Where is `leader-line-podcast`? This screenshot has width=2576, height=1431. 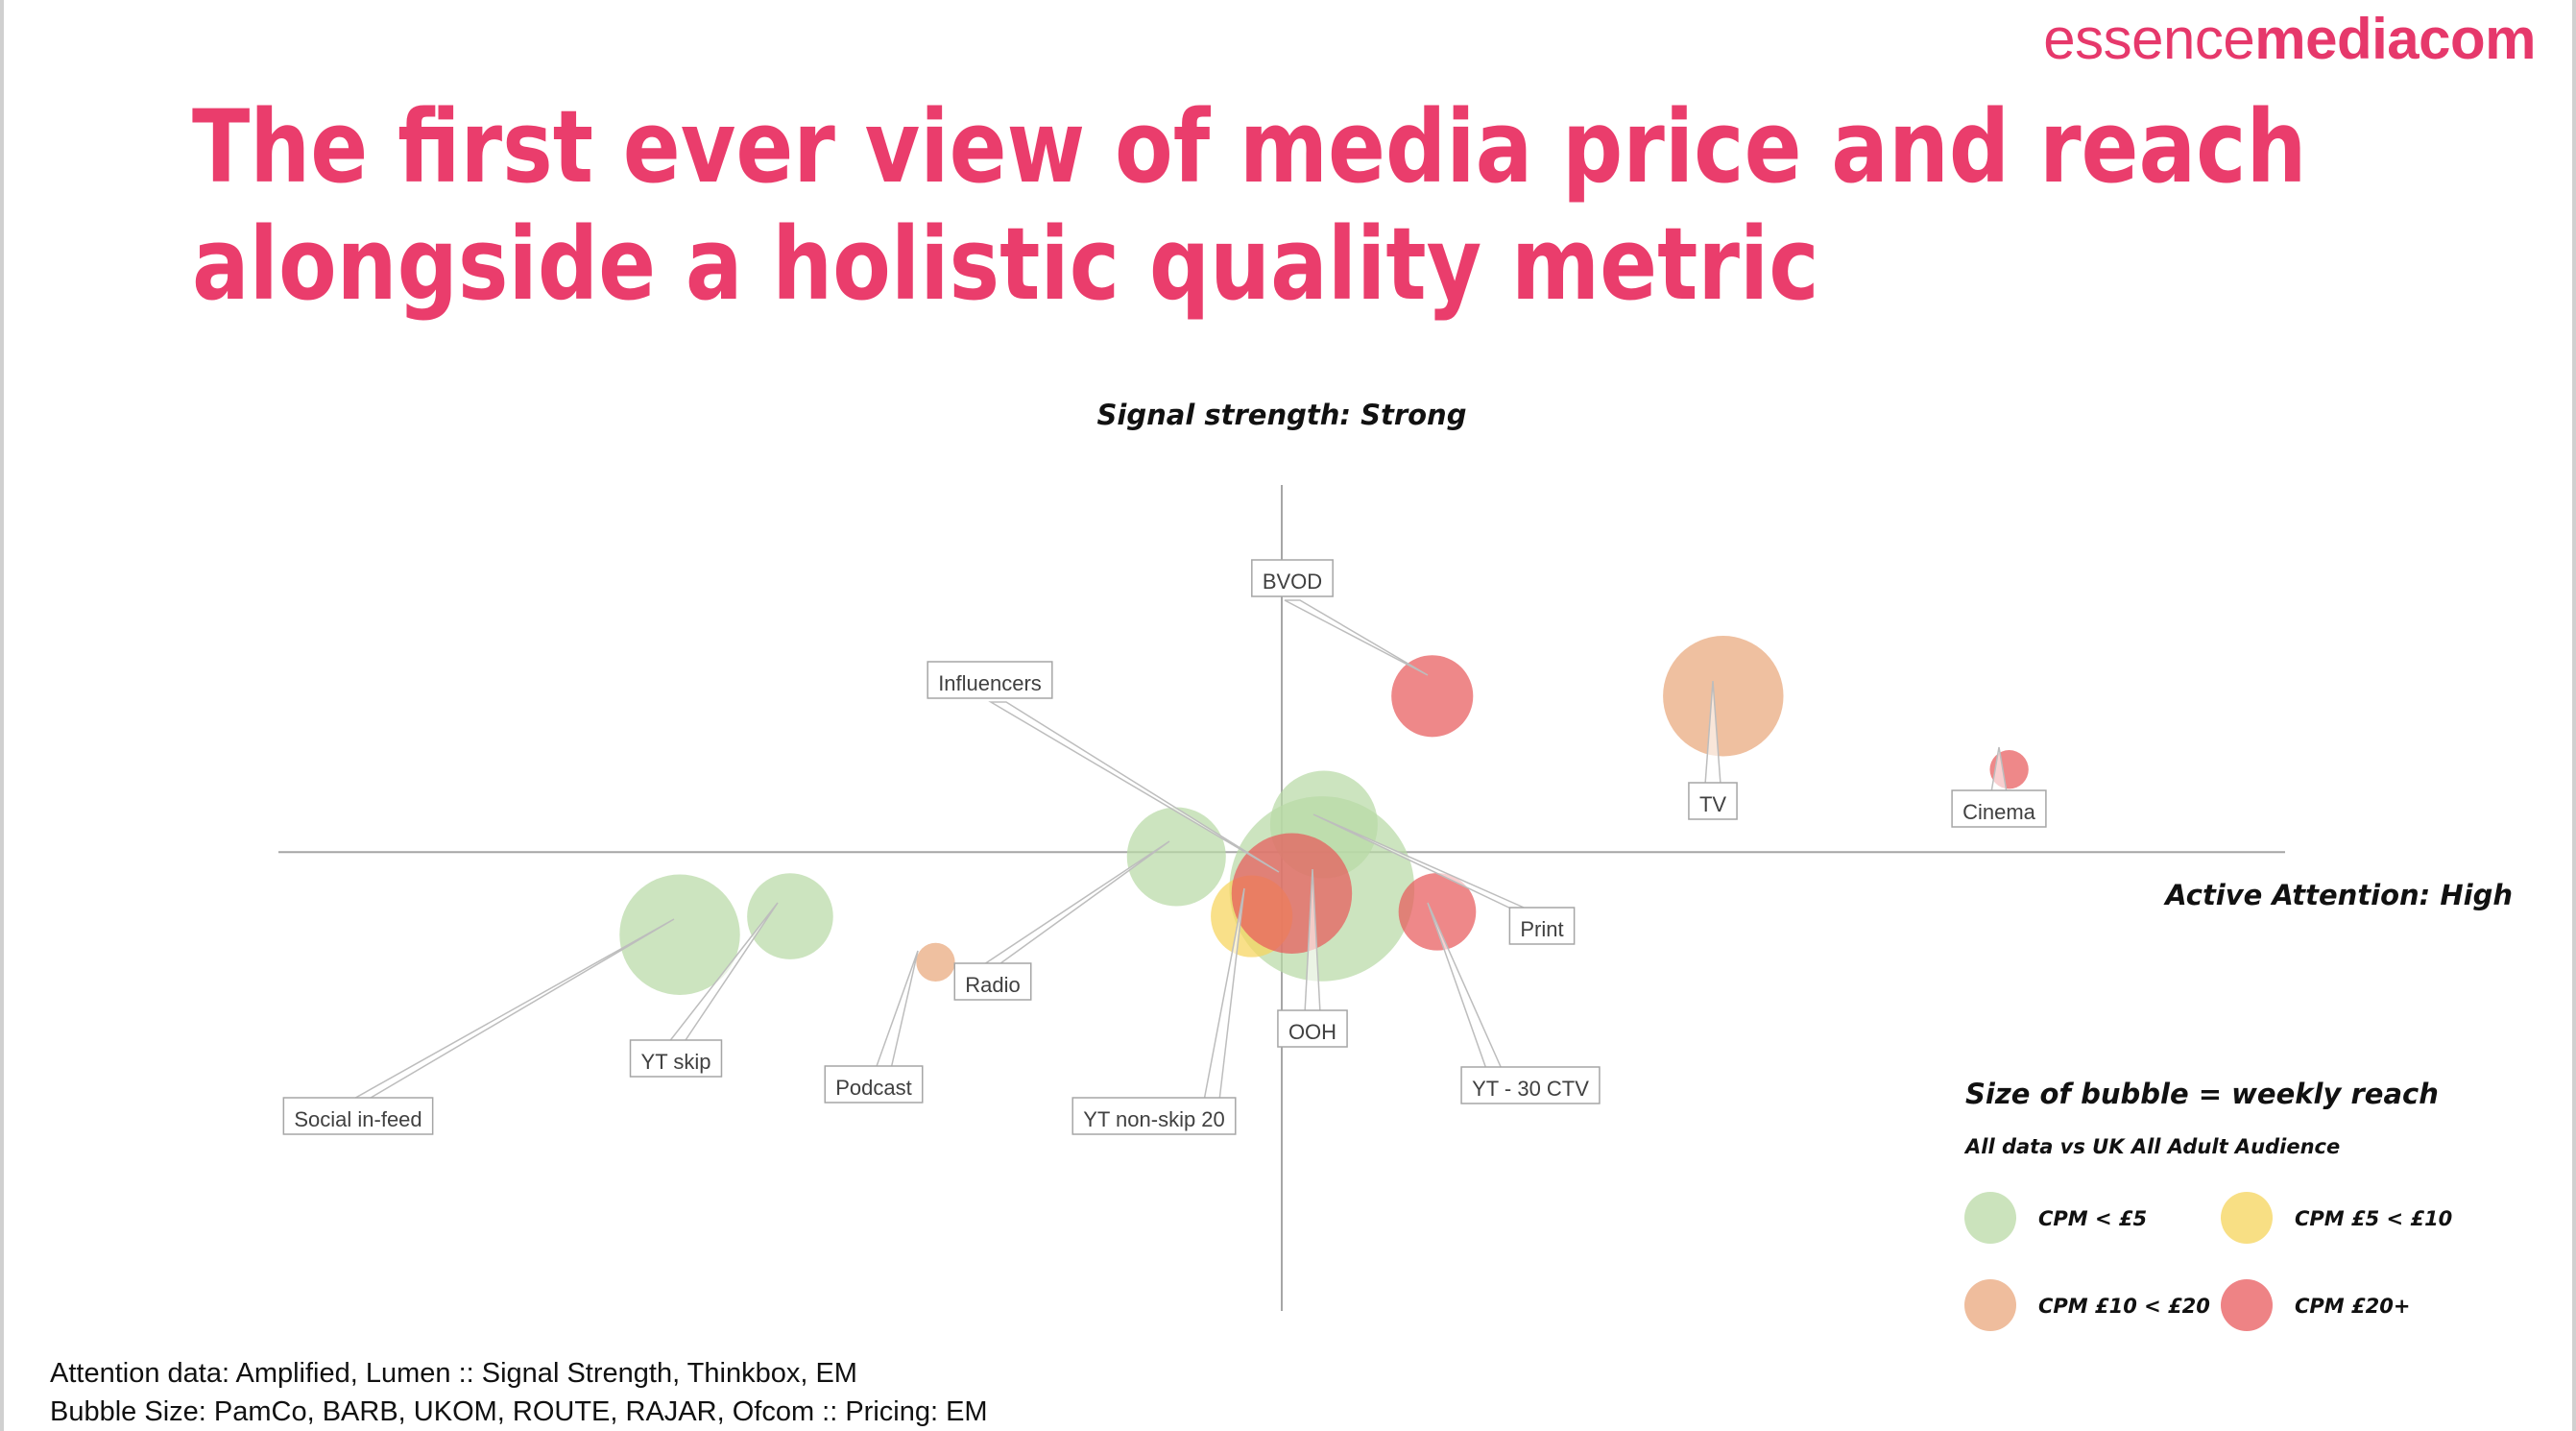 leader-line-podcast is located at coordinates (896, 1010).